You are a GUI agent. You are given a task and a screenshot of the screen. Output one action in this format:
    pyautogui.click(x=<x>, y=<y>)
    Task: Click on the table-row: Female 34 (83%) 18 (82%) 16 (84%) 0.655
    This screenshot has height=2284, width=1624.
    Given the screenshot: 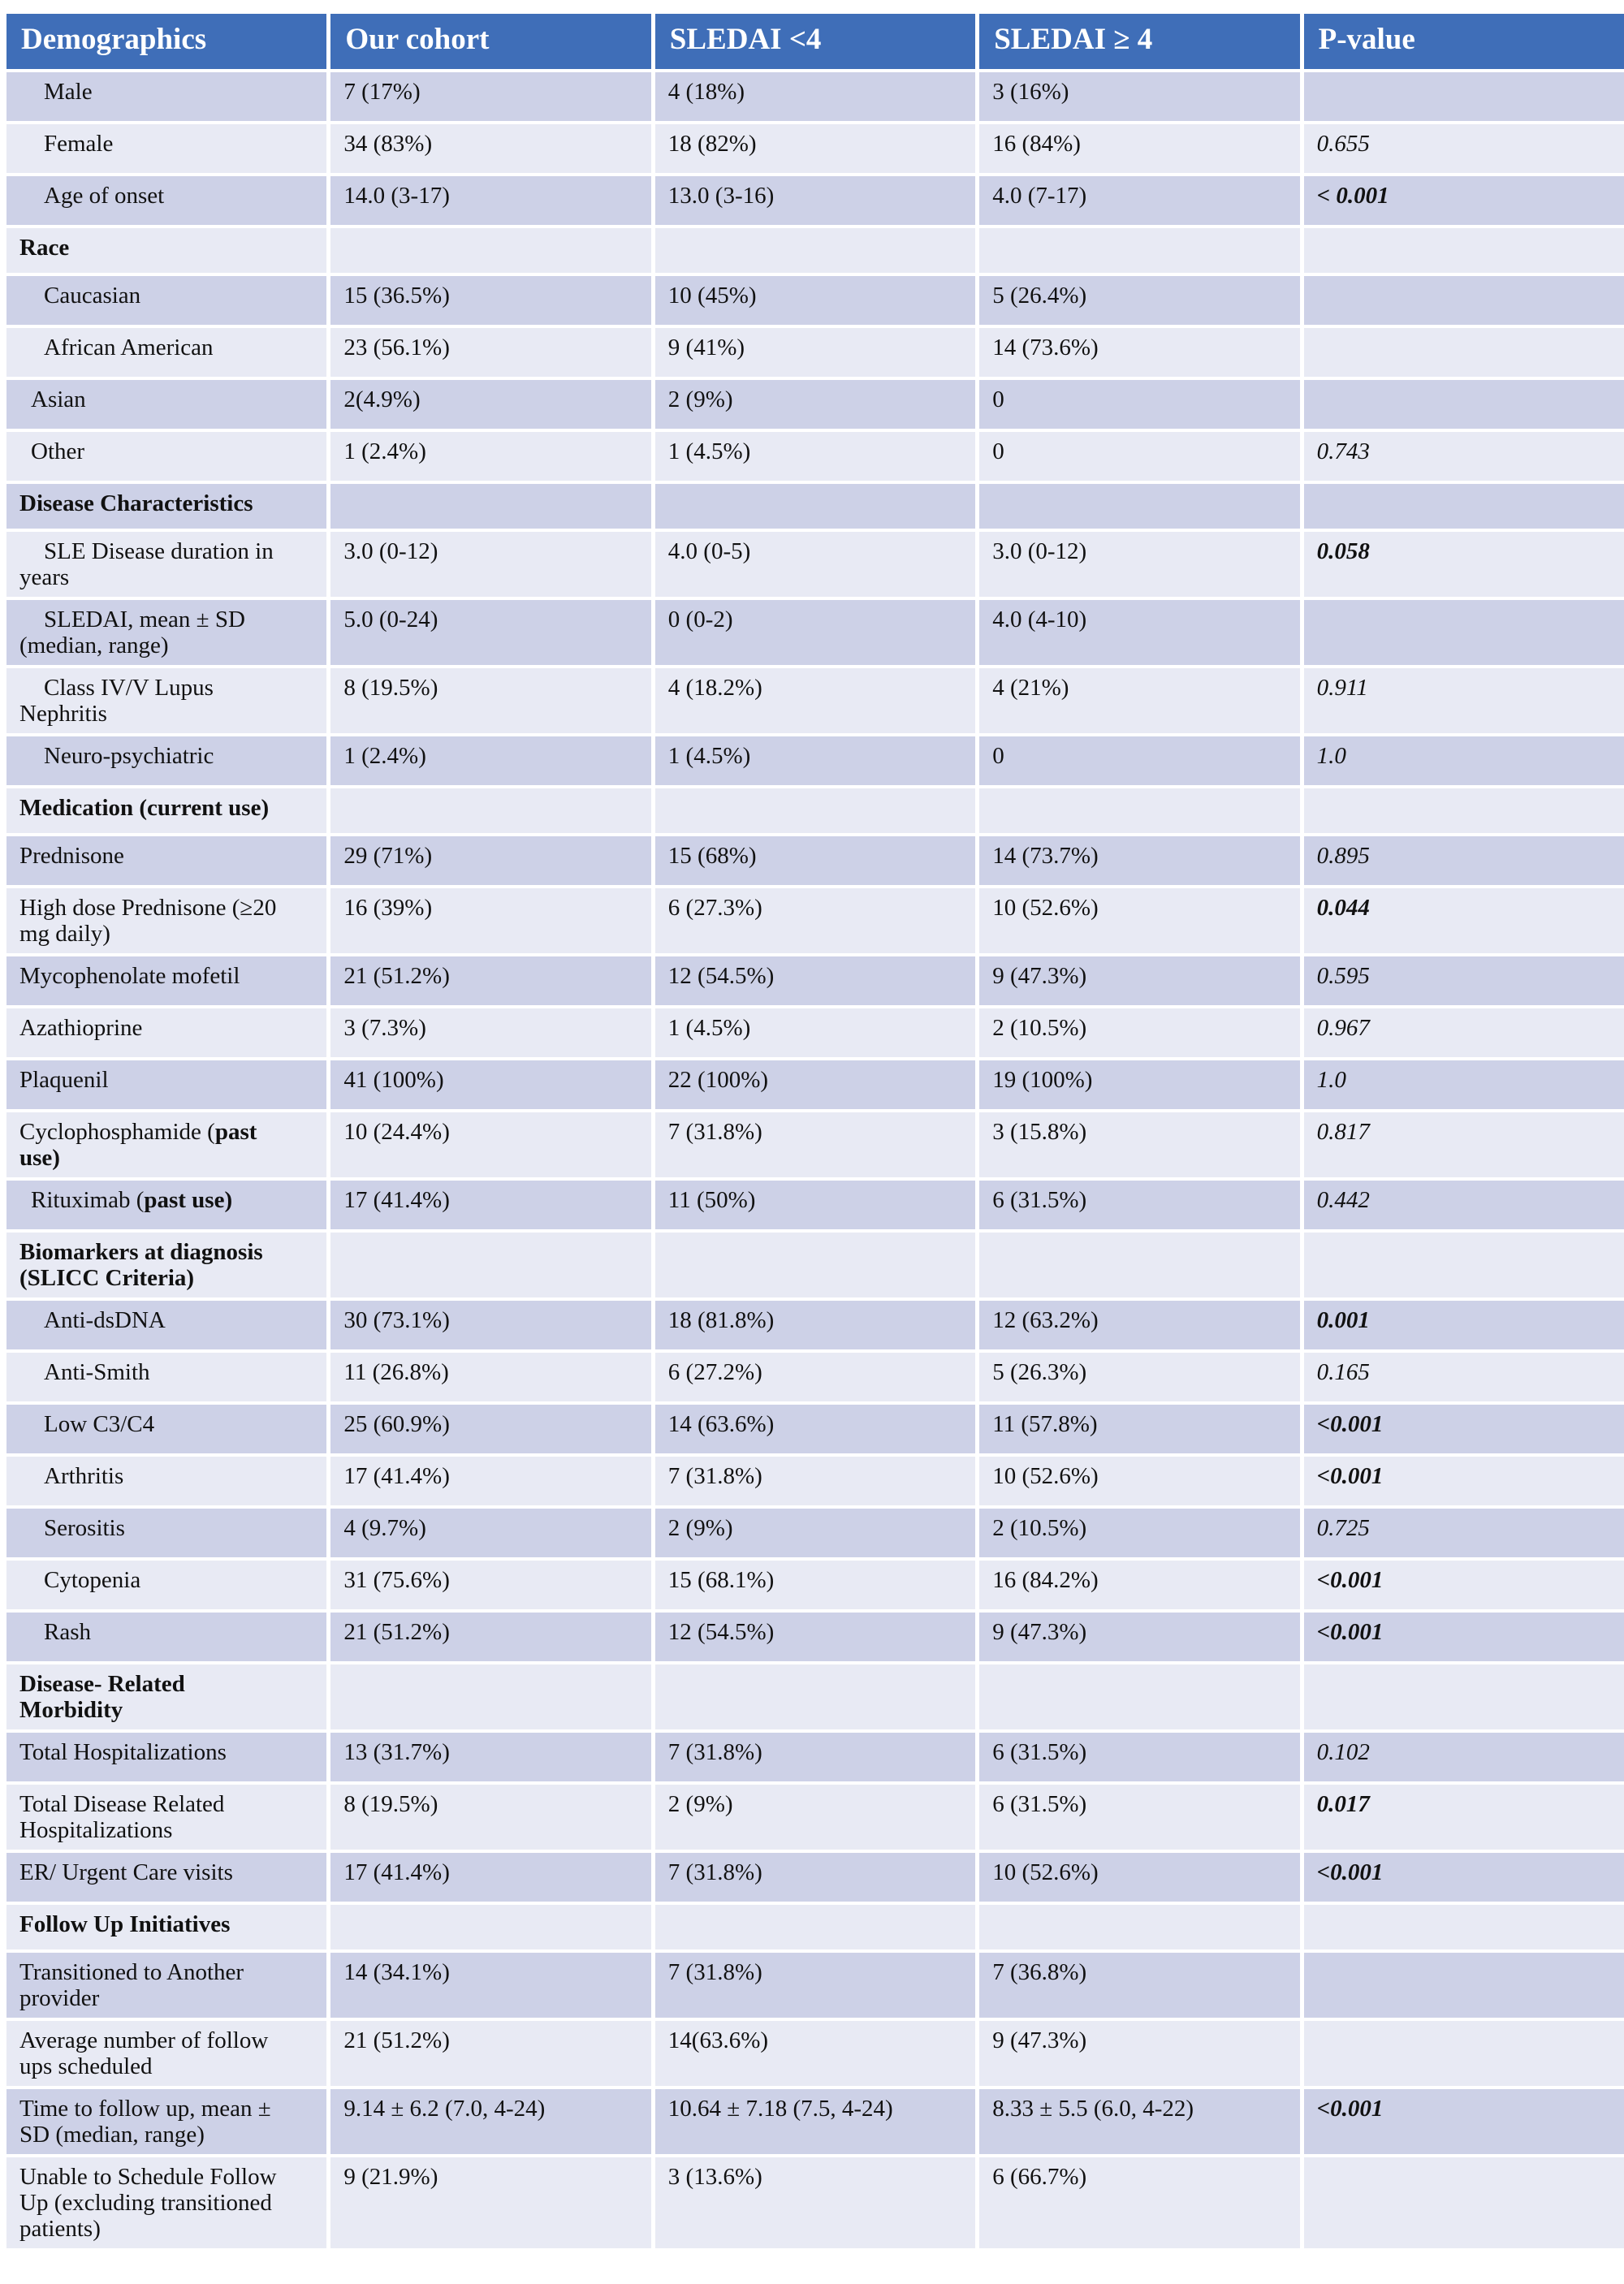 What is the action you would take?
    pyautogui.click(x=815, y=148)
    